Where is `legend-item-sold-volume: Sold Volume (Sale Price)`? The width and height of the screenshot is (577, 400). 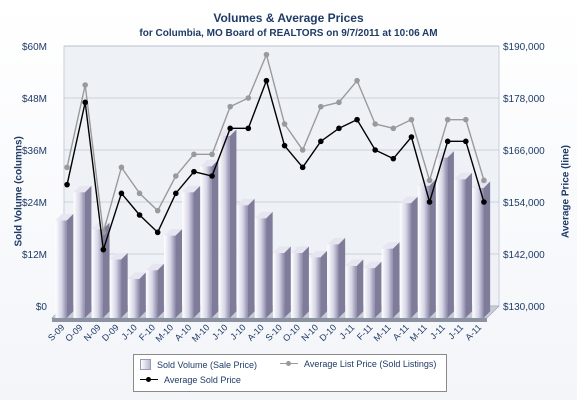
legend-item-sold-volume: Sold Volume (Sale Price) is located at coordinates (198, 364).